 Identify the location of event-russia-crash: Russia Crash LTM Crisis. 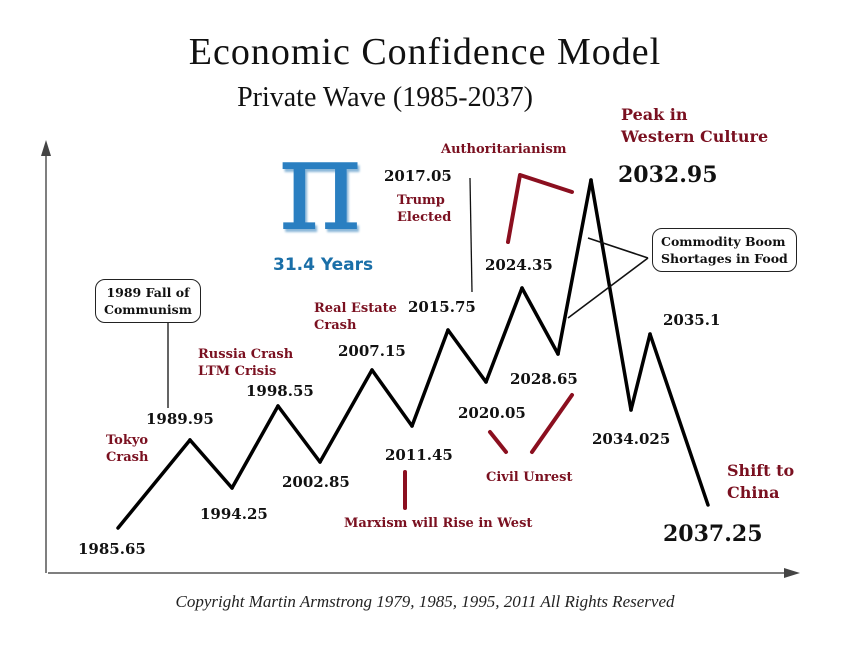
(245, 363).